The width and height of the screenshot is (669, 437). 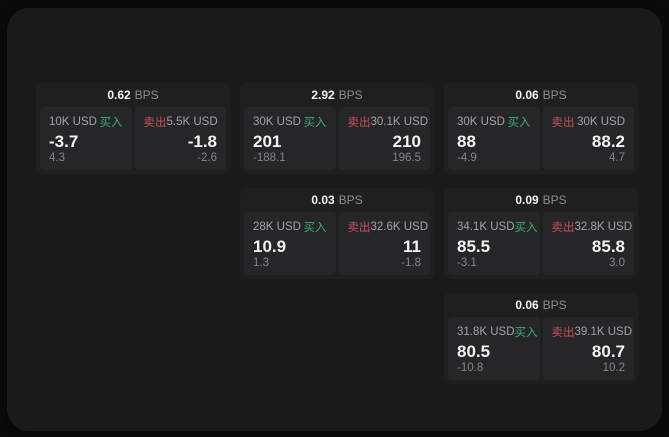 What do you see at coordinates (290, 138) in the screenshot?
I see `buy-quote-panel: 30K USD 买入 201 -188.1` at bounding box center [290, 138].